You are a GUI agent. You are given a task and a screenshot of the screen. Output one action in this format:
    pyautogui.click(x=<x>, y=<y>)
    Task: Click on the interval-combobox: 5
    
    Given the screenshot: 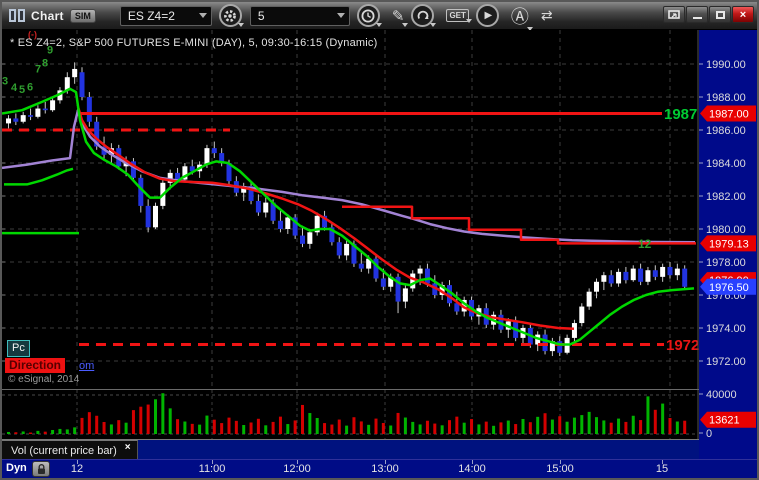 What is the action you would take?
    pyautogui.click(x=299, y=15)
    